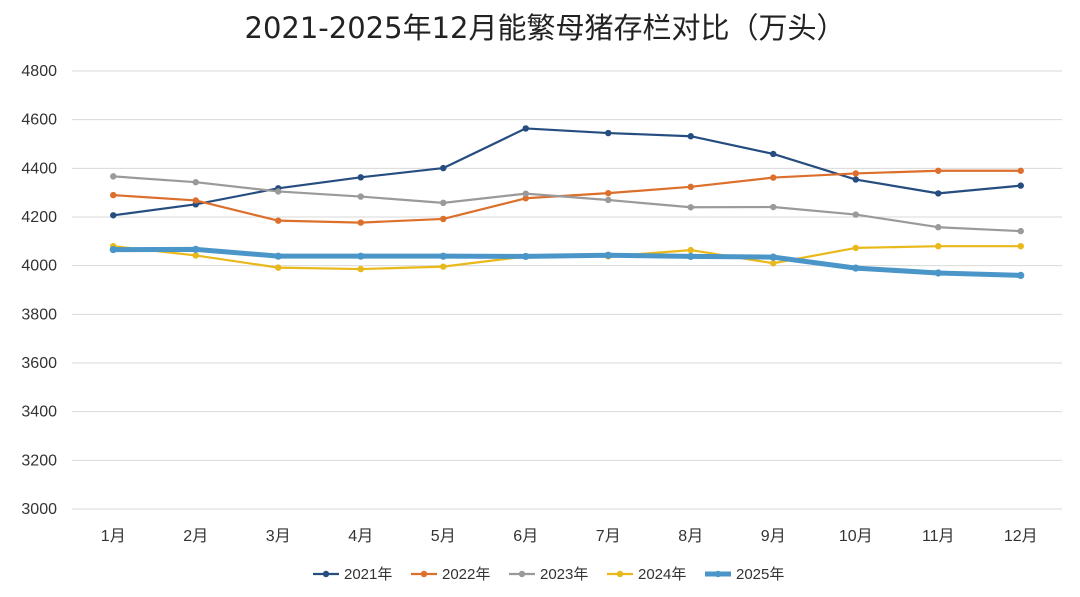 The height and width of the screenshot is (597, 1080). What do you see at coordinates (195, 536) in the screenshot?
I see `x-tick-label: 2月` at bounding box center [195, 536].